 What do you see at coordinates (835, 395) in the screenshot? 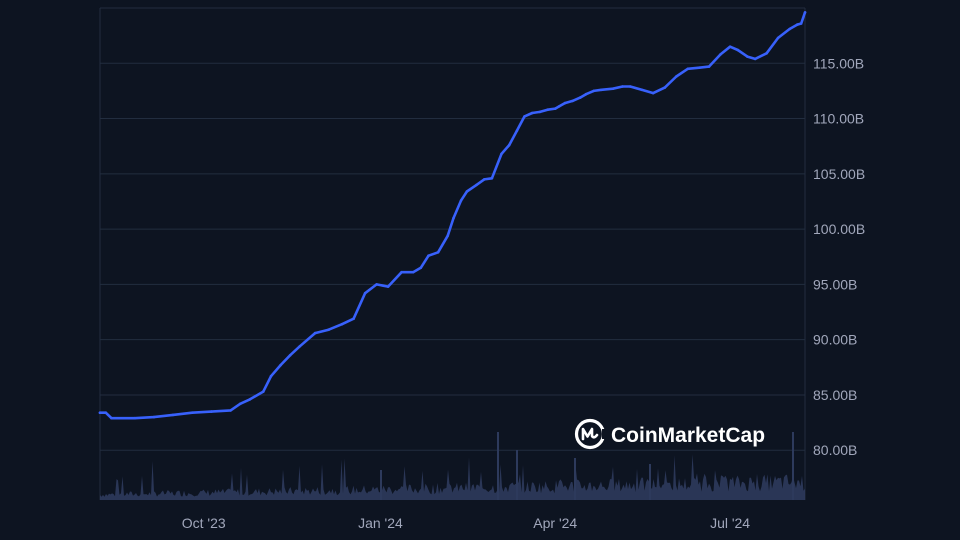
I see `y-tick-label: 85.00B` at bounding box center [835, 395].